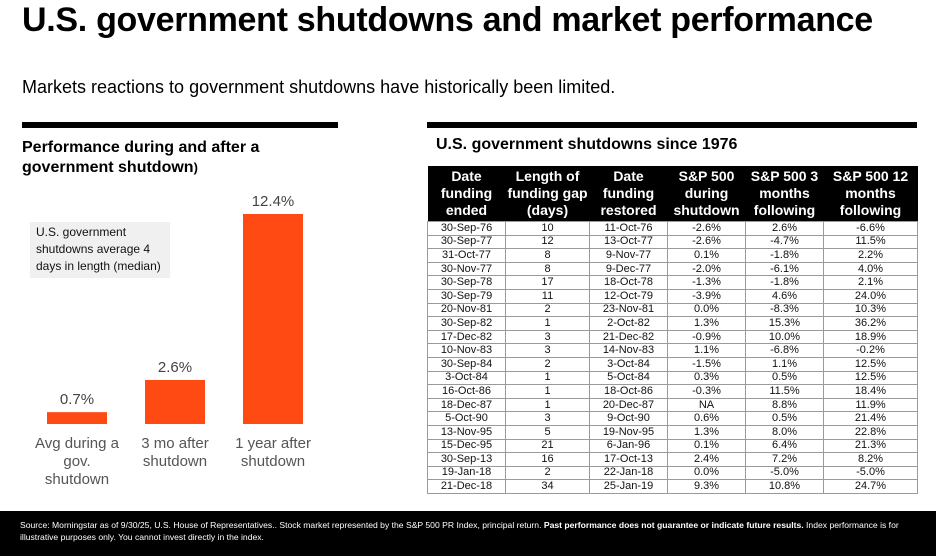 This screenshot has width=936, height=556. Describe the element at coordinates (466, 296) in the screenshot. I see `table-cell: 30-Sep-79` at that location.